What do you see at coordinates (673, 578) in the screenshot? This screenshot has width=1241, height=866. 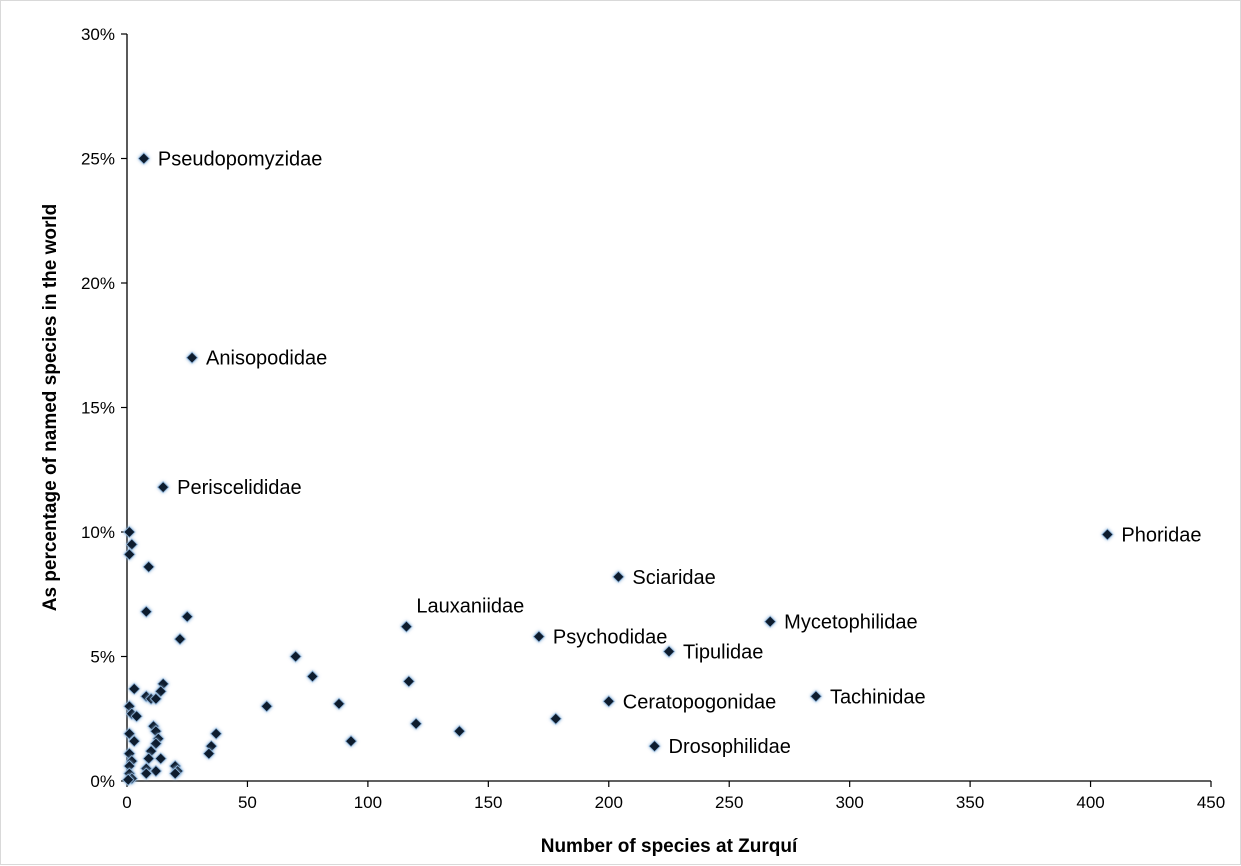 I see `point-label: Sciaridae` at bounding box center [673, 578].